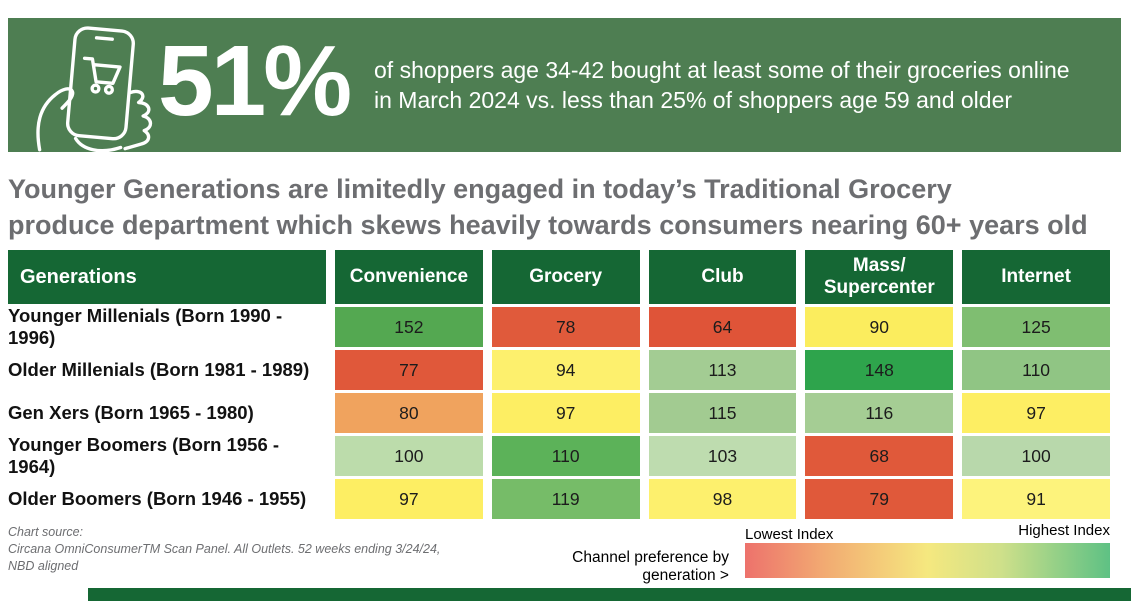 Image resolution: width=1131 pixels, height=601 pixels. Describe the element at coordinates (722, 456) in the screenshot. I see `heatmap-cell: 103` at that location.